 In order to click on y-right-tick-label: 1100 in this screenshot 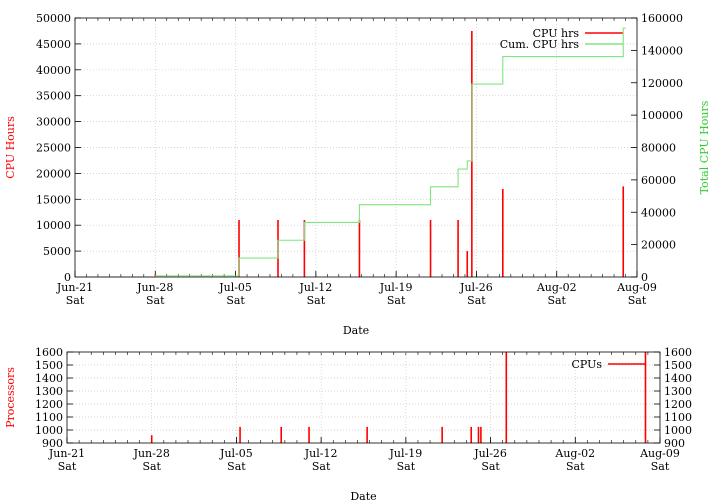, I will do `click(678, 417)`.